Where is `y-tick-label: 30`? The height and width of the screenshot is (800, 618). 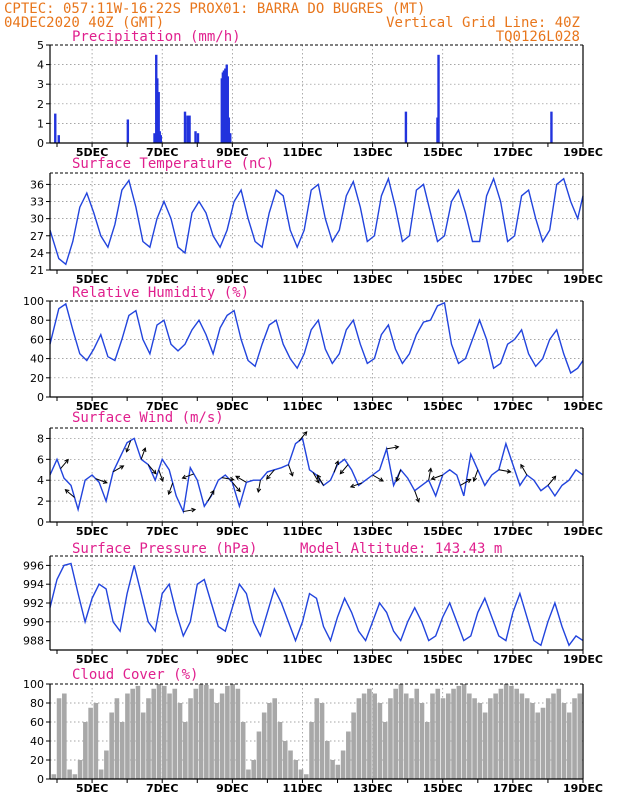 y-tick-label: 30 is located at coordinates (37, 219).